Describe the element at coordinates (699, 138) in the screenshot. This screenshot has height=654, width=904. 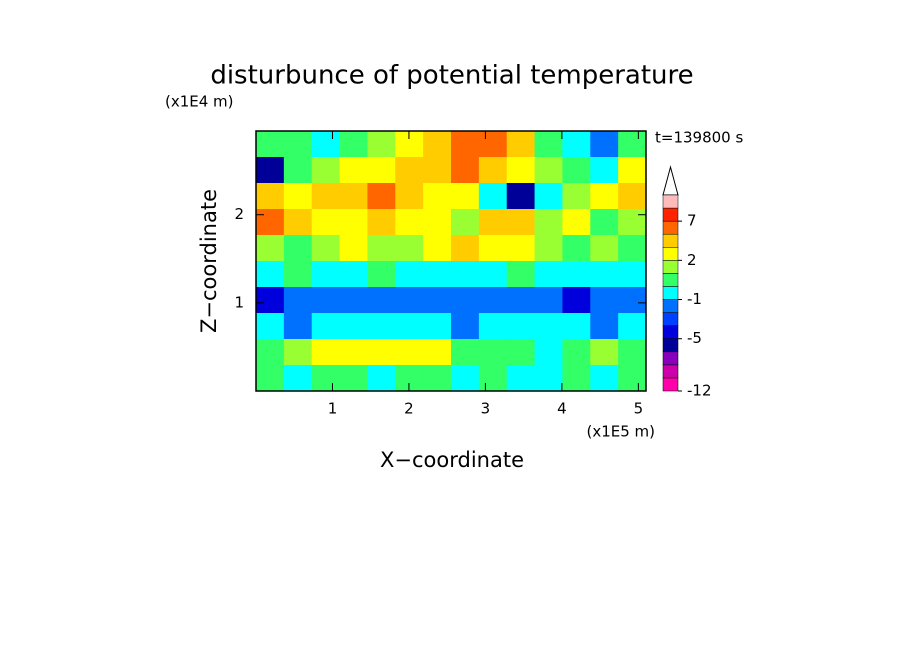
I see `time-label: t=139800 s` at that location.